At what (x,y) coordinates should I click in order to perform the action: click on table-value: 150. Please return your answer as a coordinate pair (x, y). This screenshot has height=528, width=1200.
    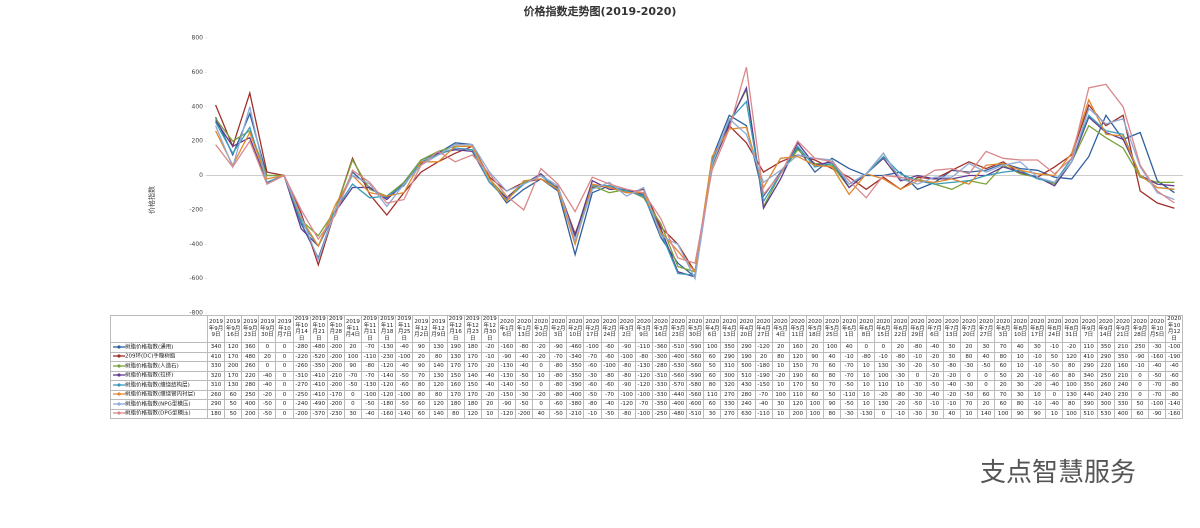
    Looking at the image, I should click on (472, 385).